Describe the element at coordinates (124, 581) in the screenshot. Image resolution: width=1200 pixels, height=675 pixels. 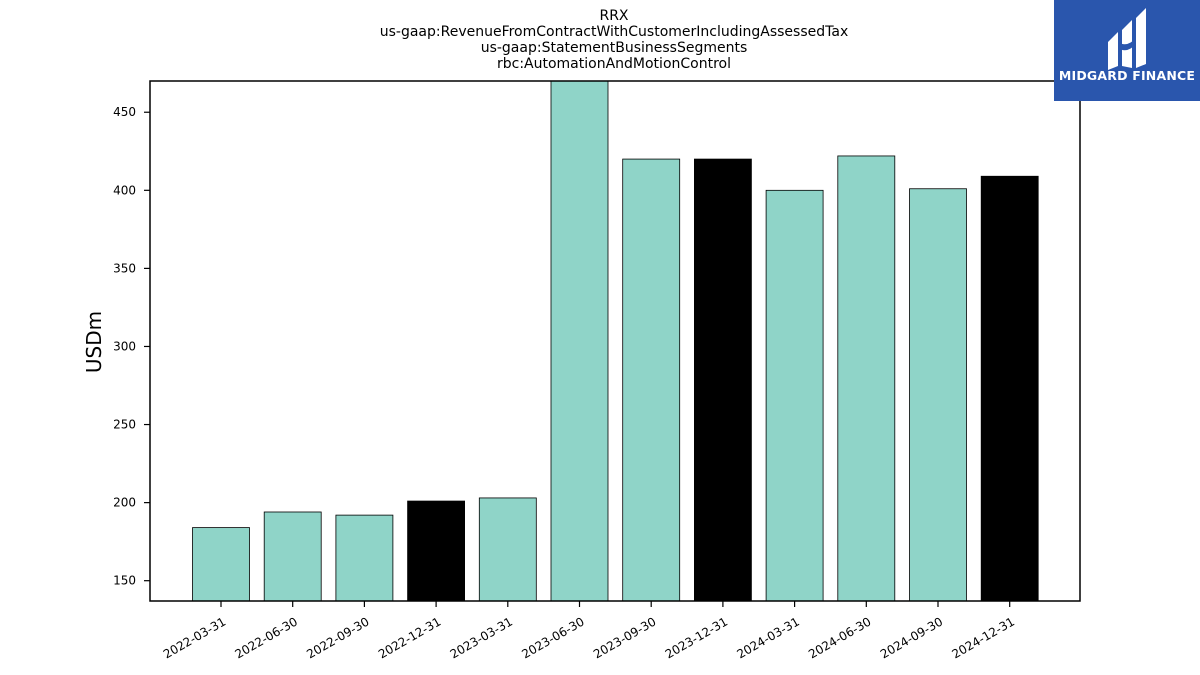
I see `y-tick-label: 150` at that location.